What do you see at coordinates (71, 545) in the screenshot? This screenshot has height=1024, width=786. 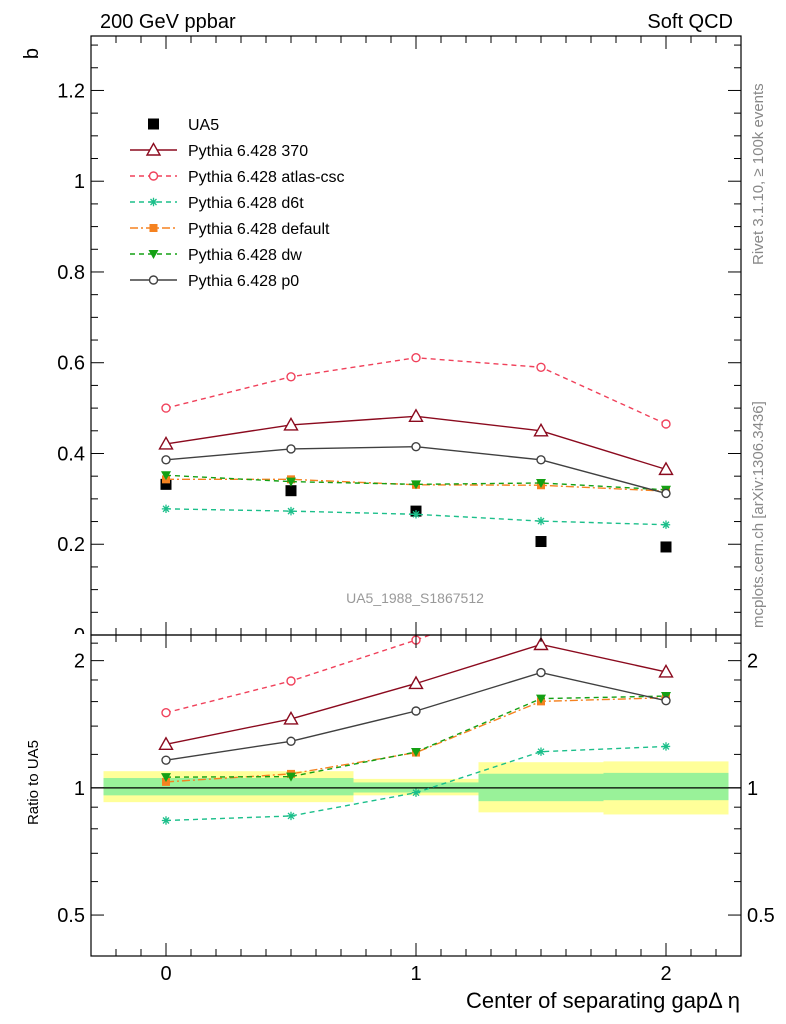 I see `y-tick-label: 0.2` at bounding box center [71, 545].